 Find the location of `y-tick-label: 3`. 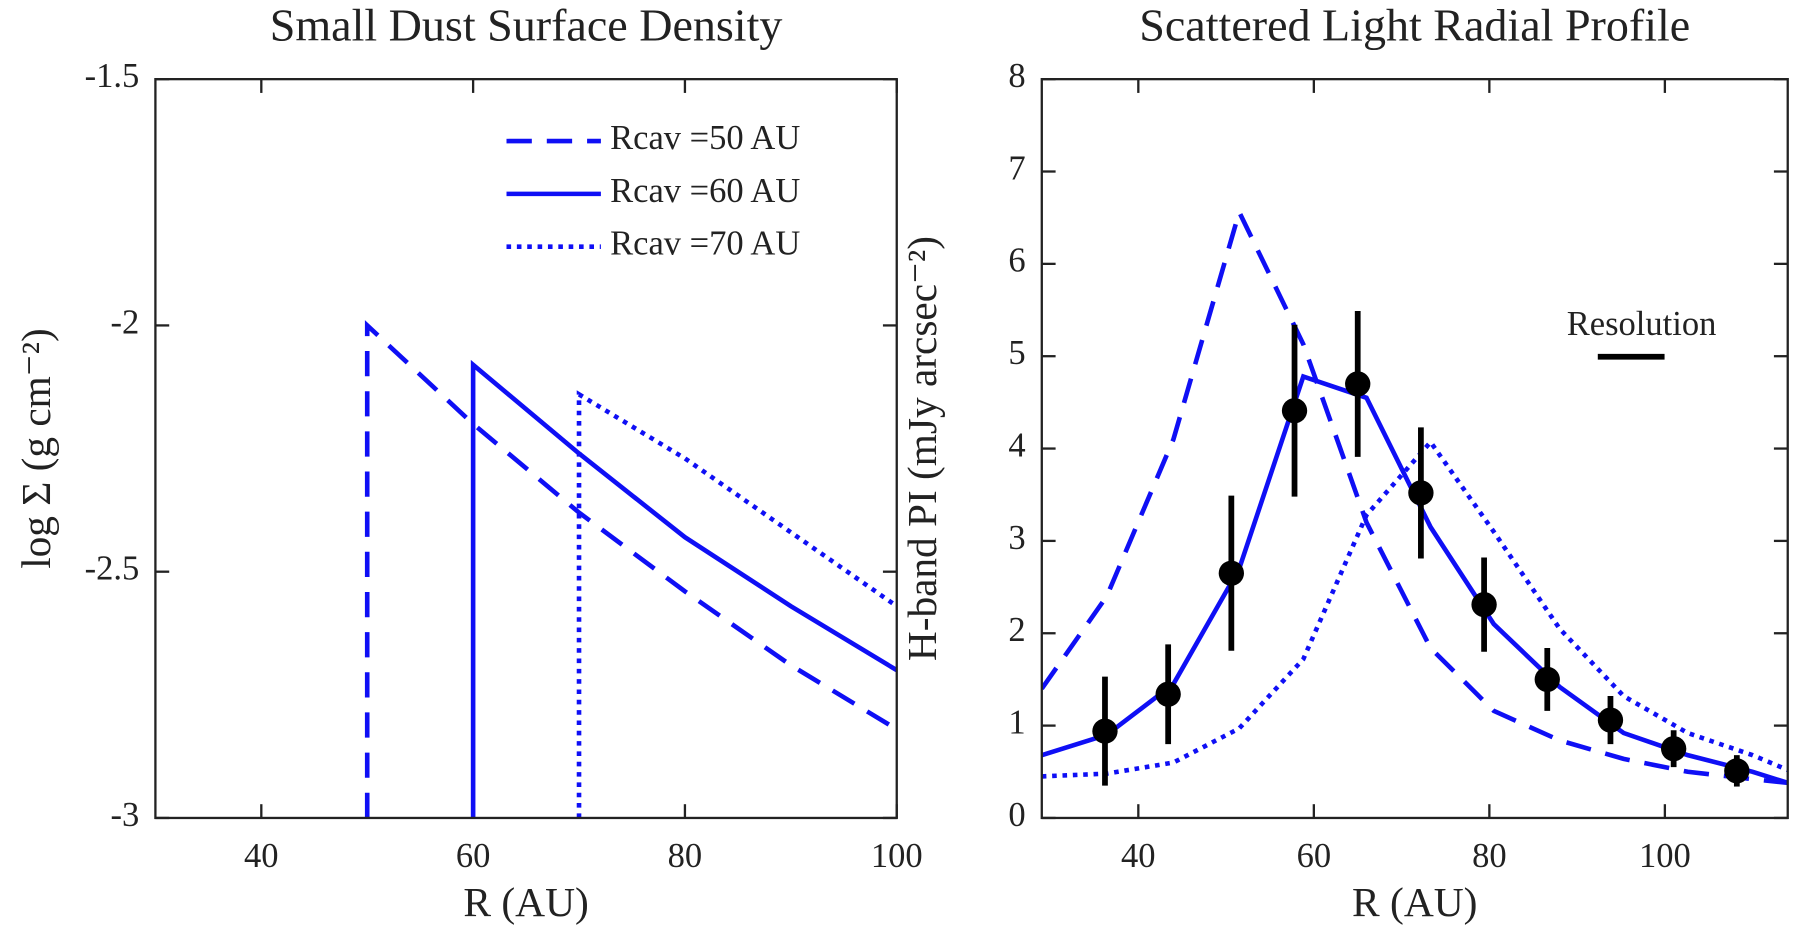

y-tick-label: 3 is located at coordinates (1016, 538).